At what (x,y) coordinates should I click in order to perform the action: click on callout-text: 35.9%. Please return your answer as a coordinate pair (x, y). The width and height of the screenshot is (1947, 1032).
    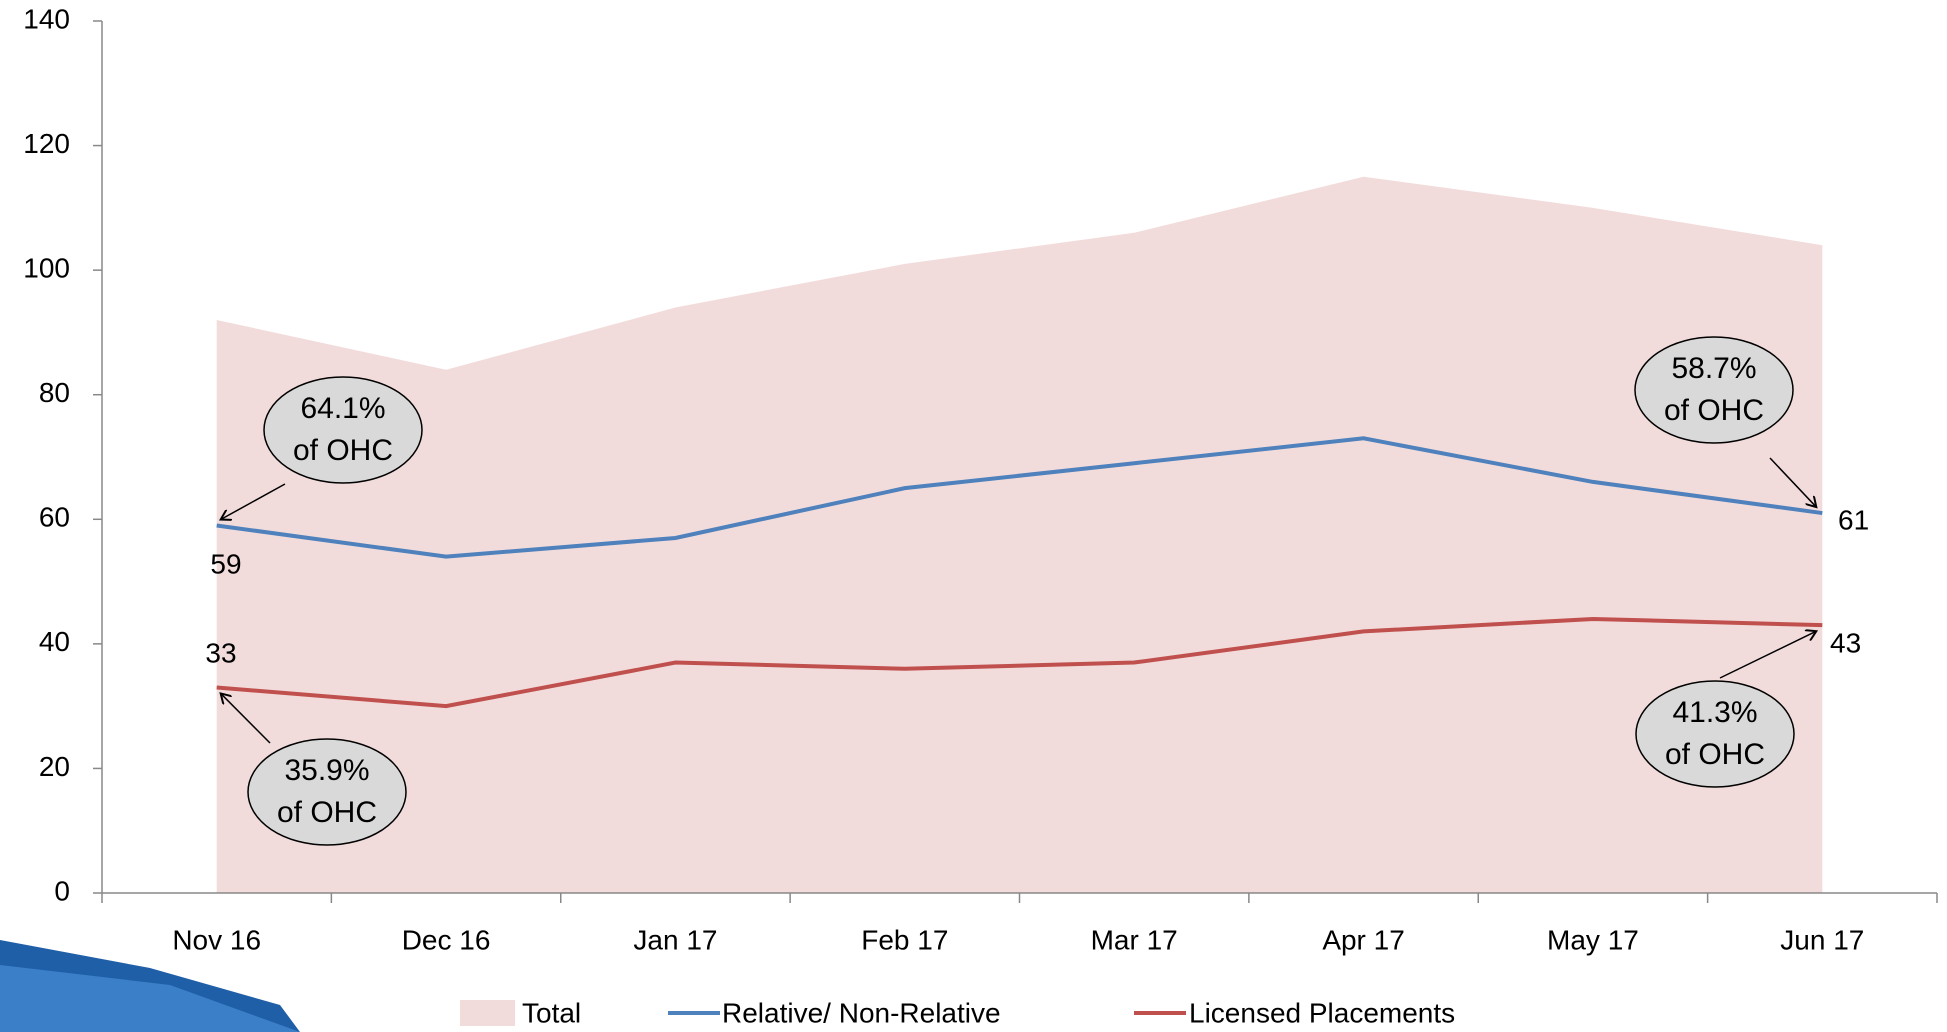
    Looking at the image, I should click on (326, 770).